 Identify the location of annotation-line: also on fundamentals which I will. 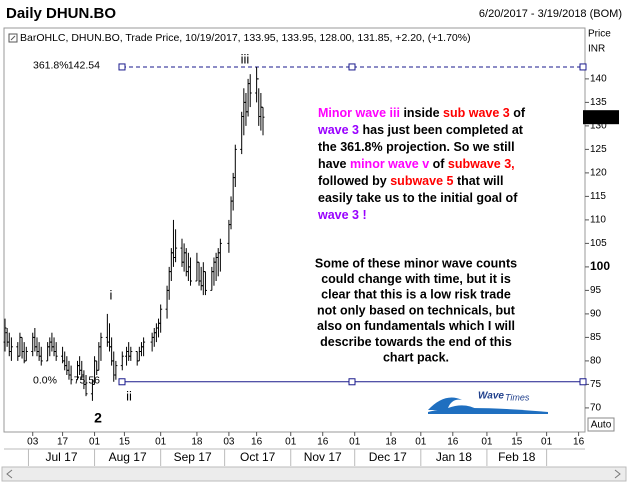
(416, 326).